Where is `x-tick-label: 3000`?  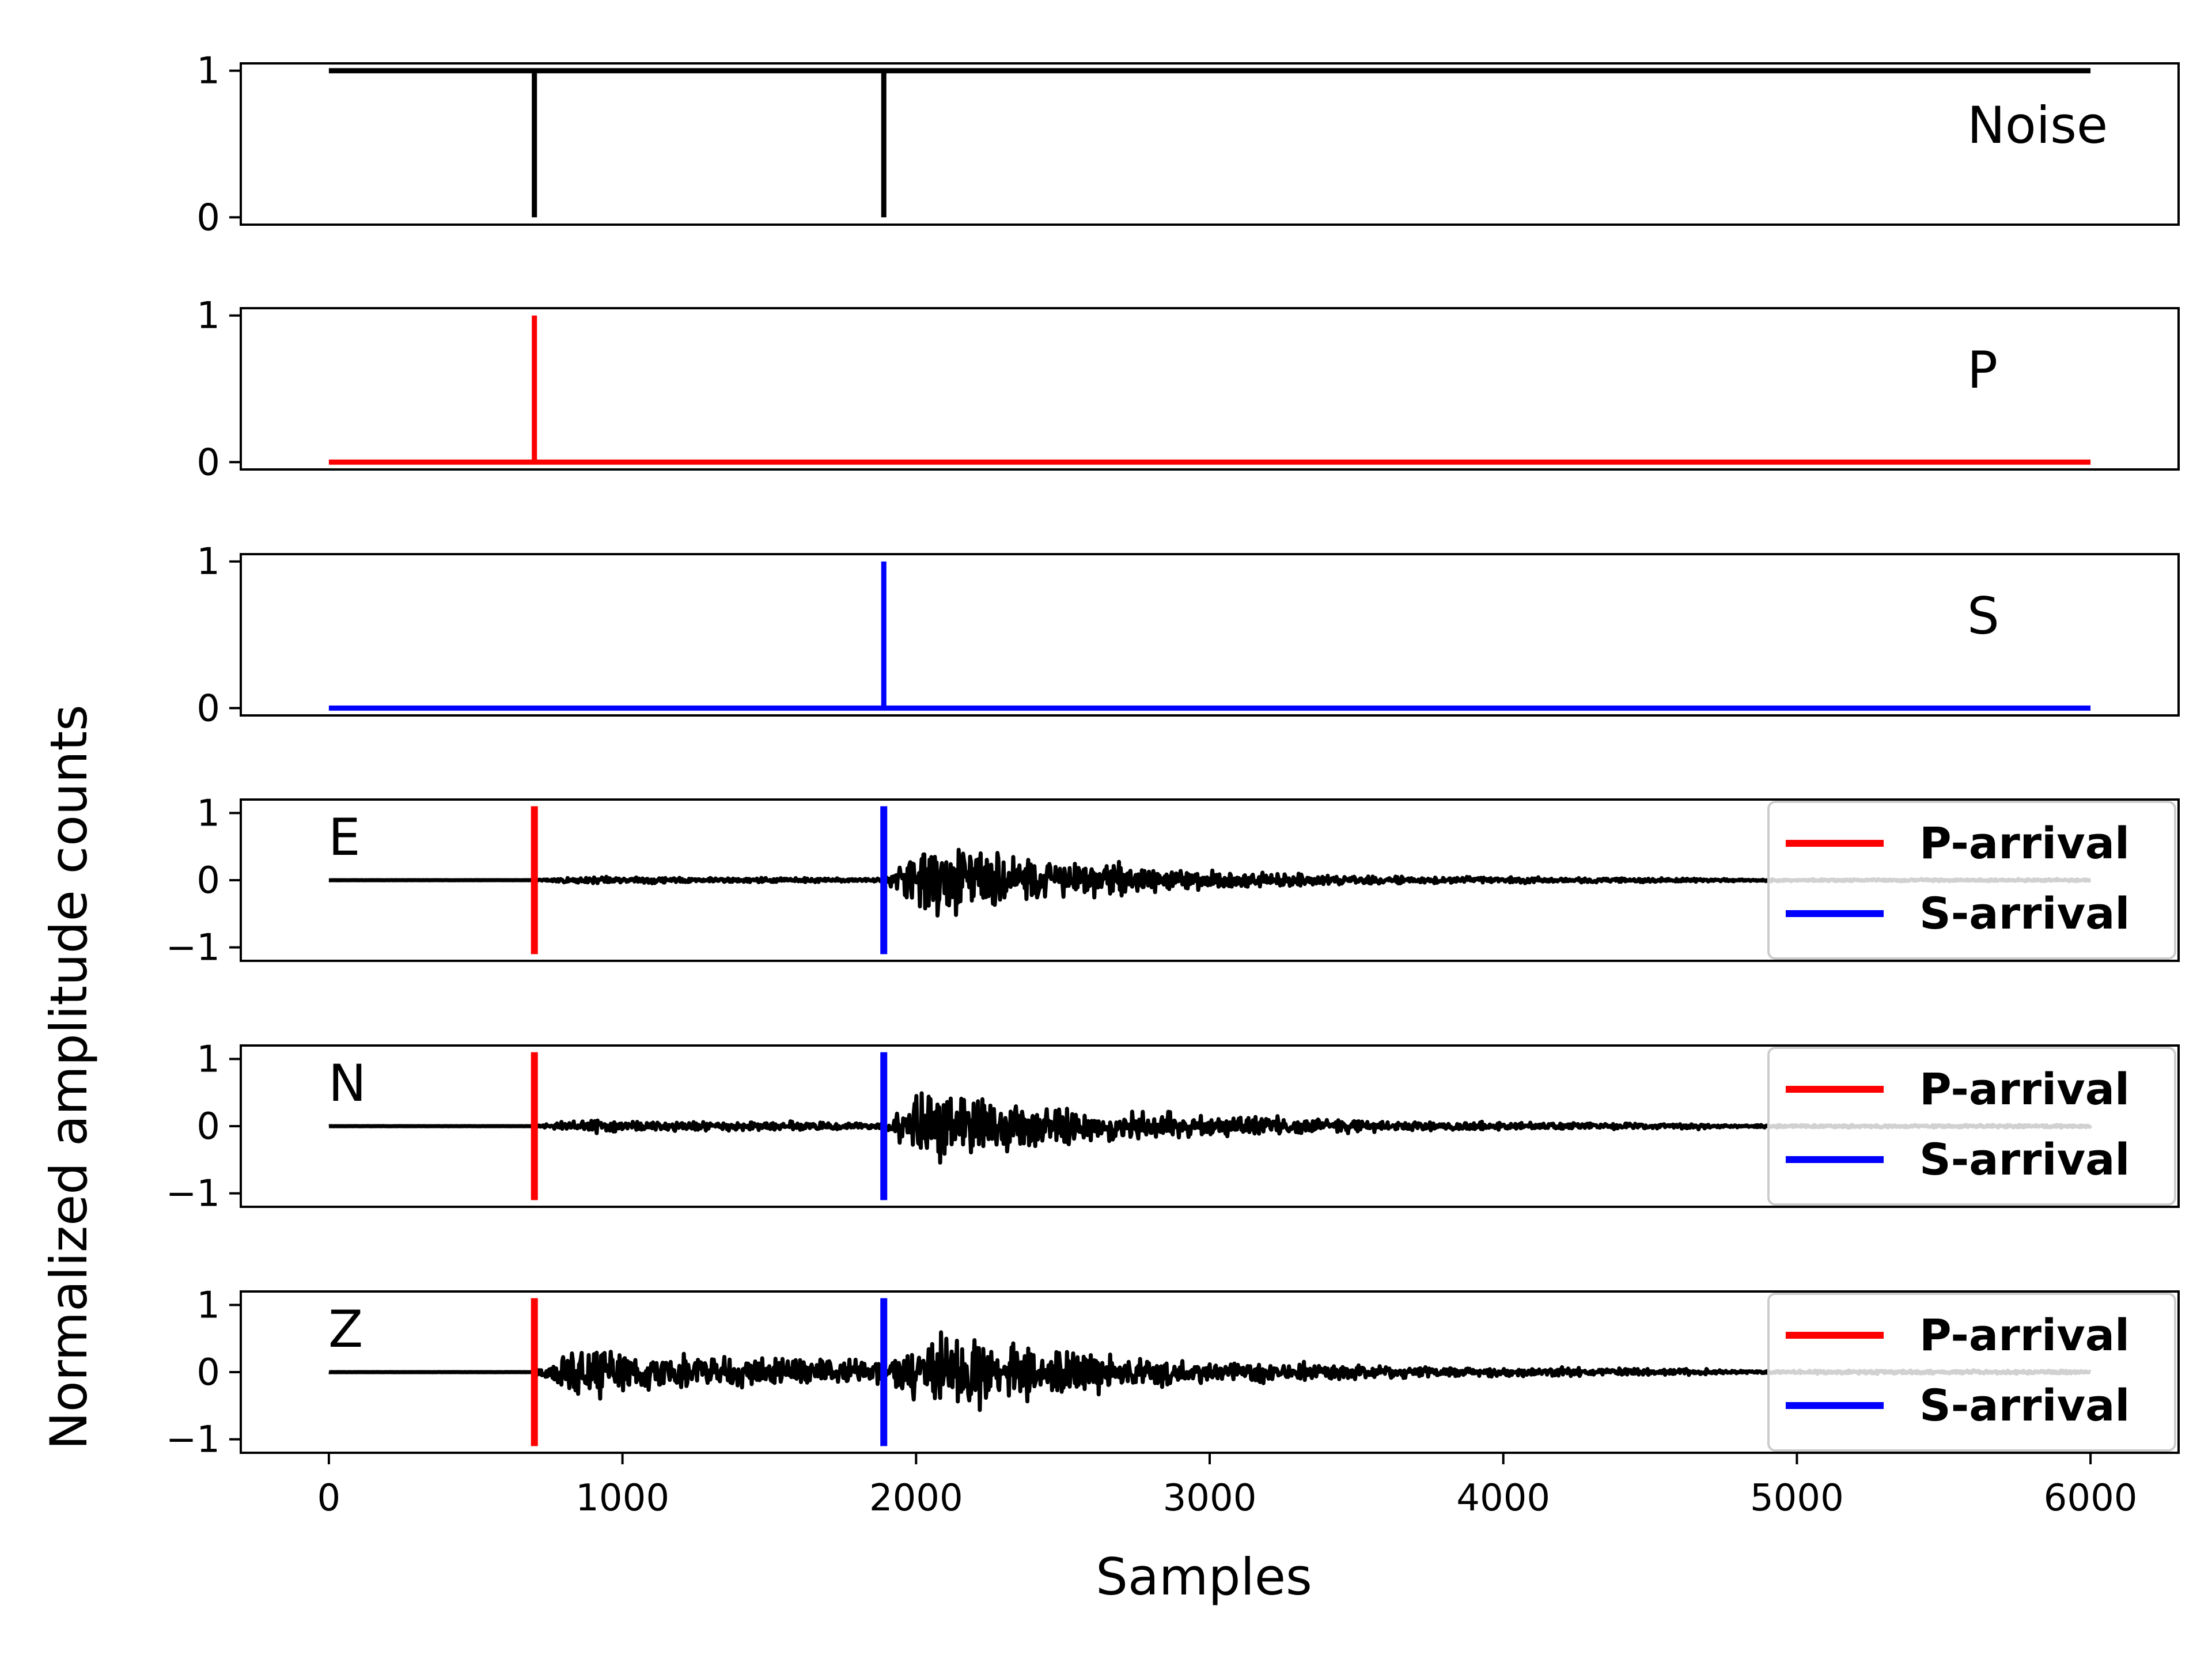
x-tick-label: 3000 is located at coordinates (1210, 1498).